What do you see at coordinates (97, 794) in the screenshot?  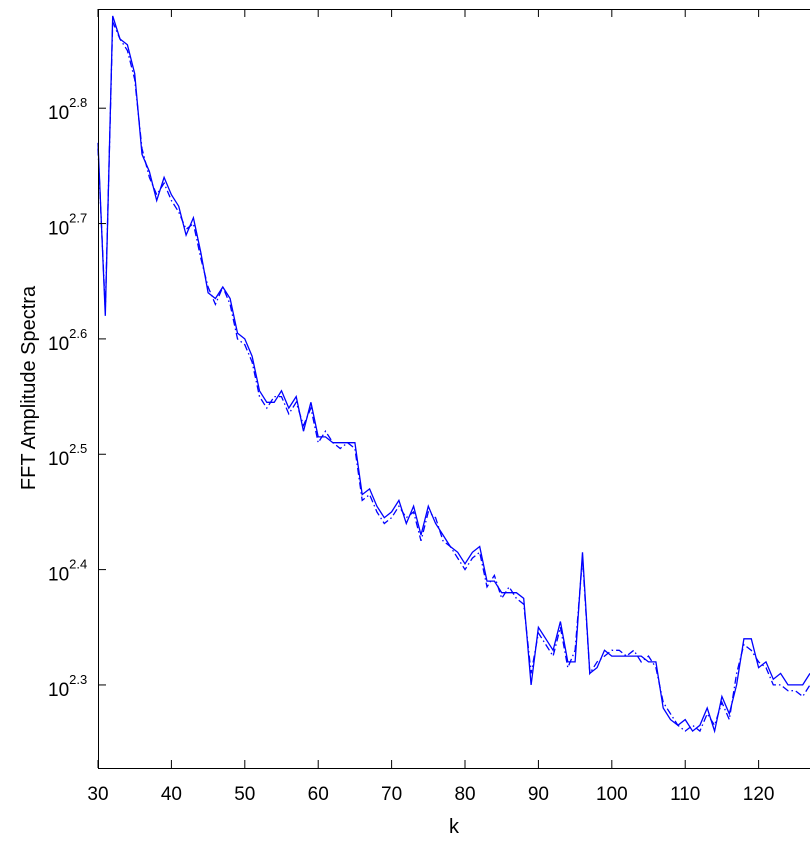 I see `x-tick-label: 30` at bounding box center [97, 794].